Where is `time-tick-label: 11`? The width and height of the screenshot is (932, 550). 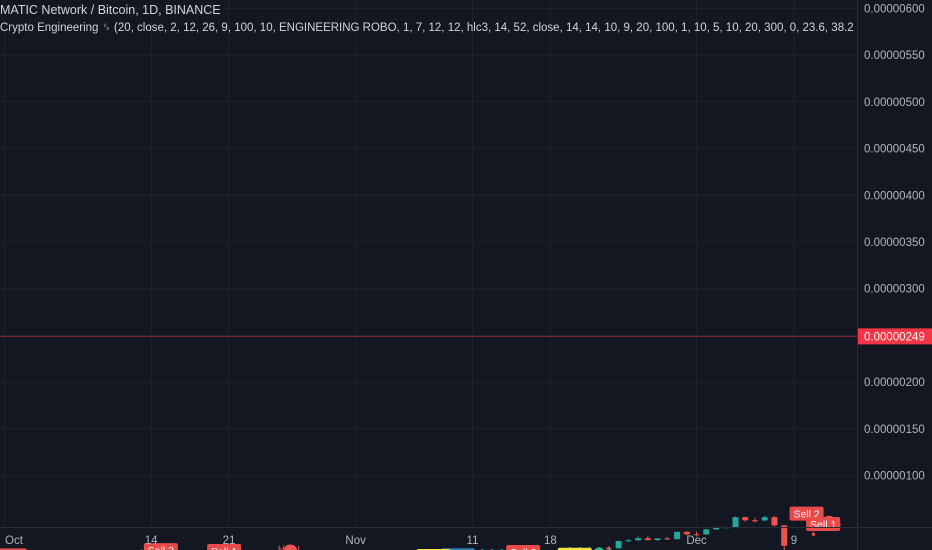
time-tick-label: 11 is located at coordinates (473, 541).